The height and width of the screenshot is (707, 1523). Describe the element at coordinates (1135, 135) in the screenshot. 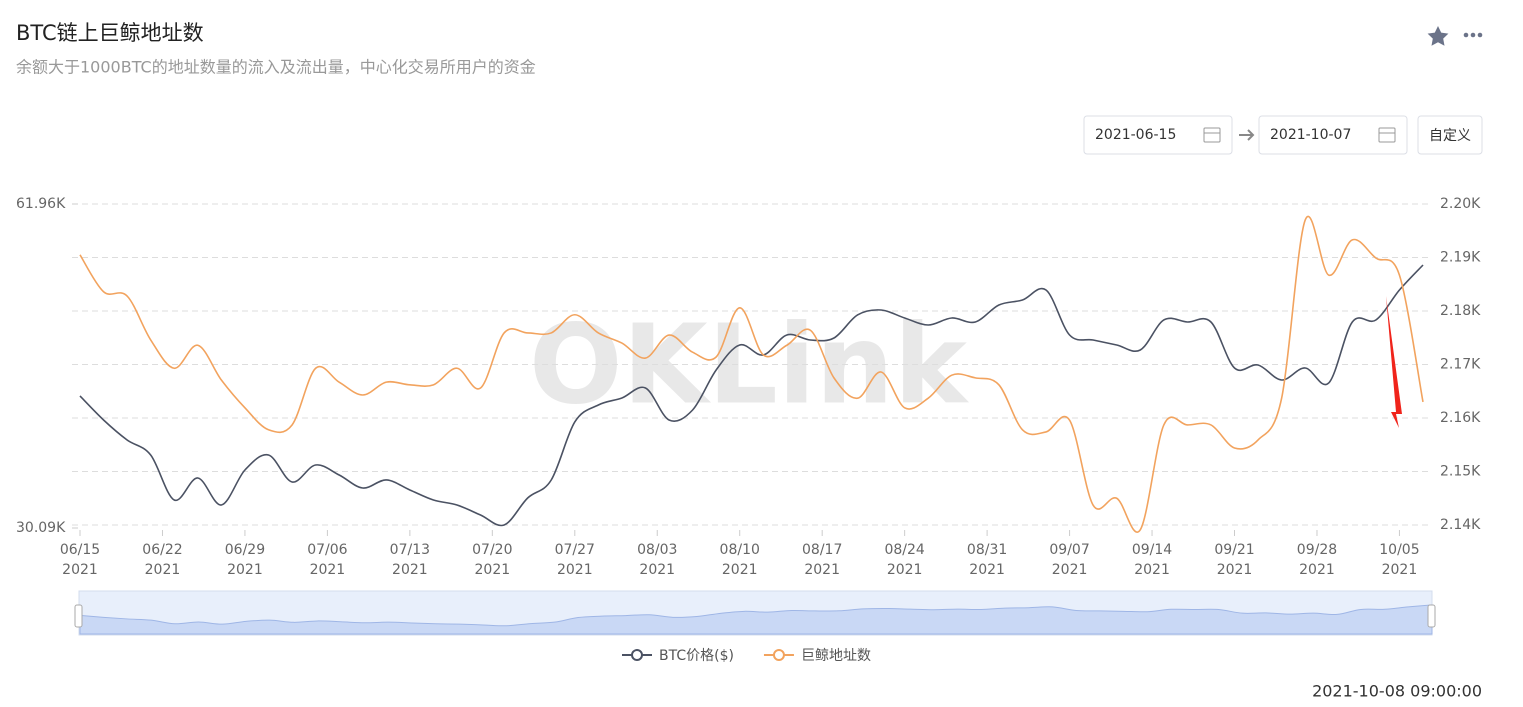

I see `start-date: 2021-06-15` at that location.